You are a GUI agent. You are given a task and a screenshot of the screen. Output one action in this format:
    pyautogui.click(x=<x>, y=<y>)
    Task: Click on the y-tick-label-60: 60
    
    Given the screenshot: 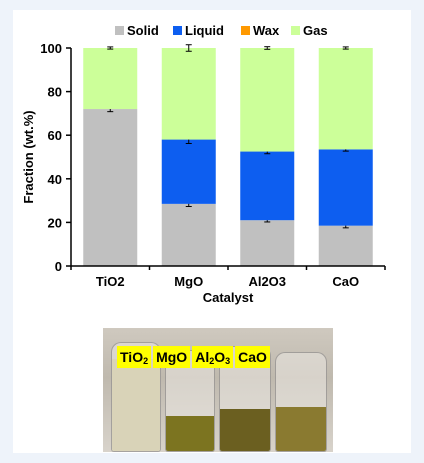 What is the action you would take?
    pyautogui.click(x=55, y=135)
    